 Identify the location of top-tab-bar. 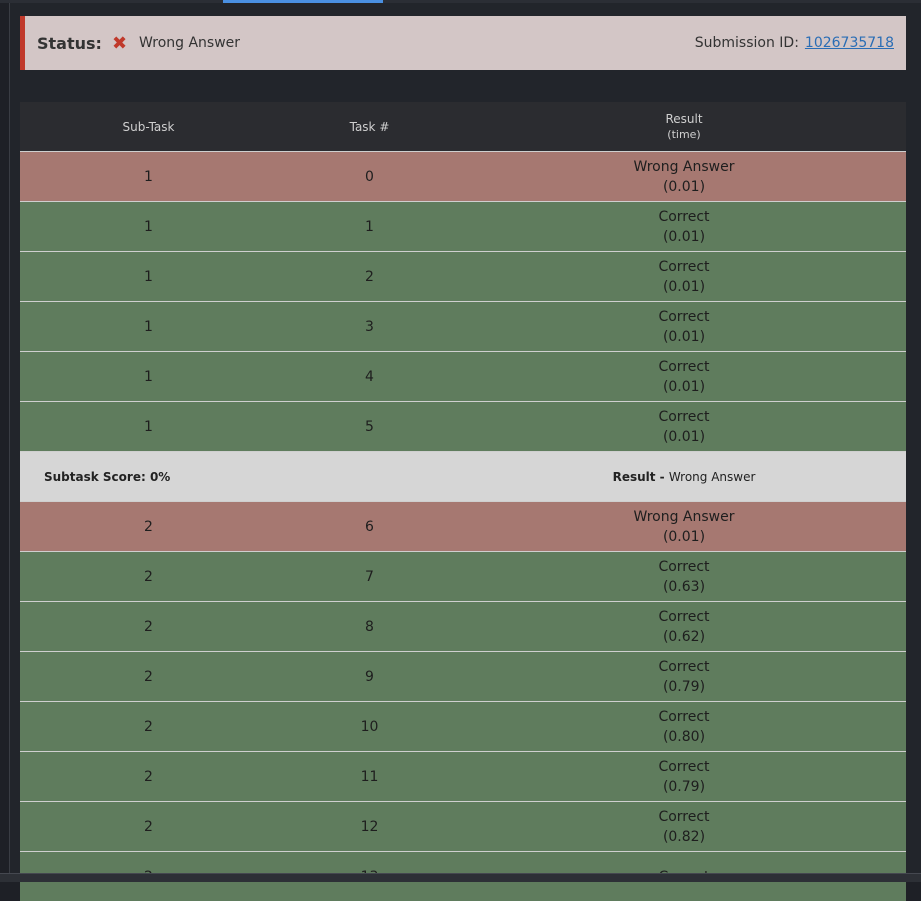
(460, 1).